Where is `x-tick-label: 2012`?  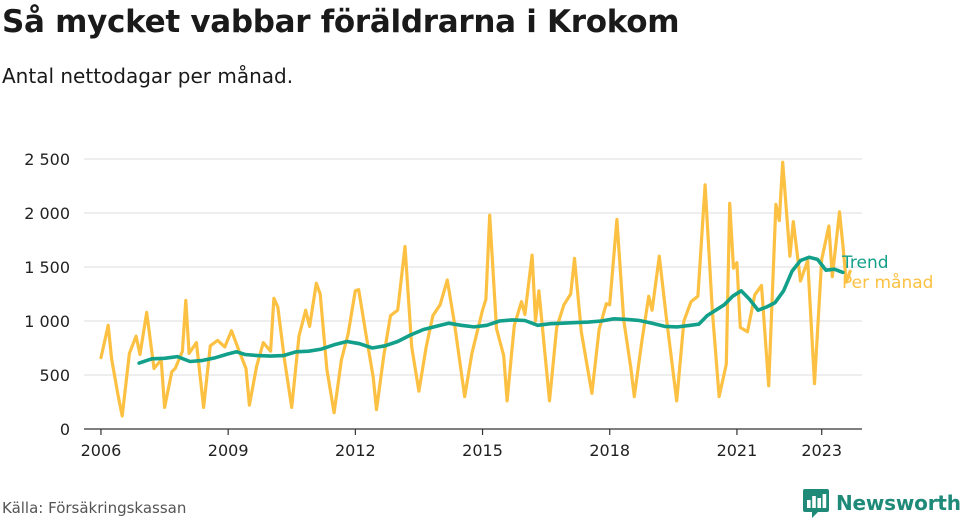 x-tick-label: 2012 is located at coordinates (355, 450).